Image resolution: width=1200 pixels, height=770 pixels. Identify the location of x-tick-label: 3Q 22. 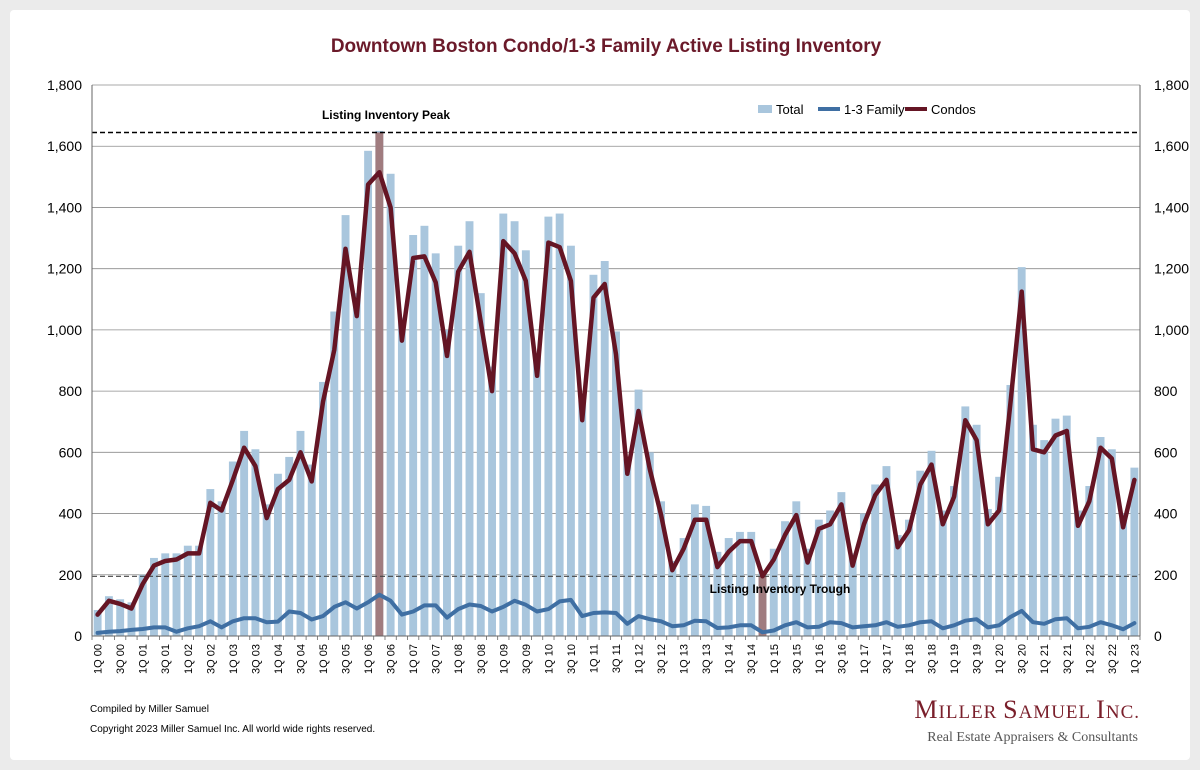
(1113, 659).